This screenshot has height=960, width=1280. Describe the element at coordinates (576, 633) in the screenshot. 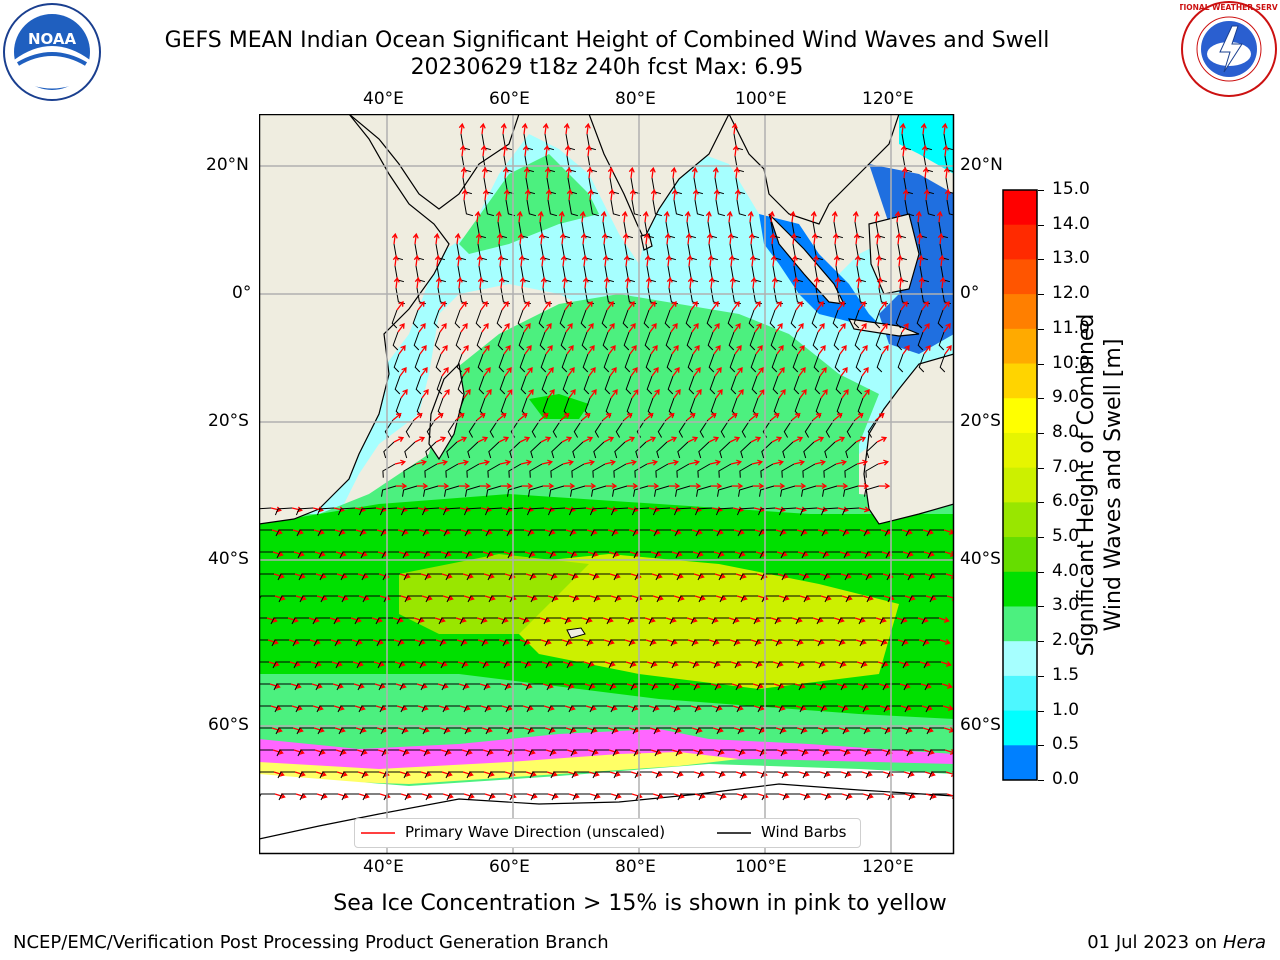

I see `kerguelen-island` at that location.